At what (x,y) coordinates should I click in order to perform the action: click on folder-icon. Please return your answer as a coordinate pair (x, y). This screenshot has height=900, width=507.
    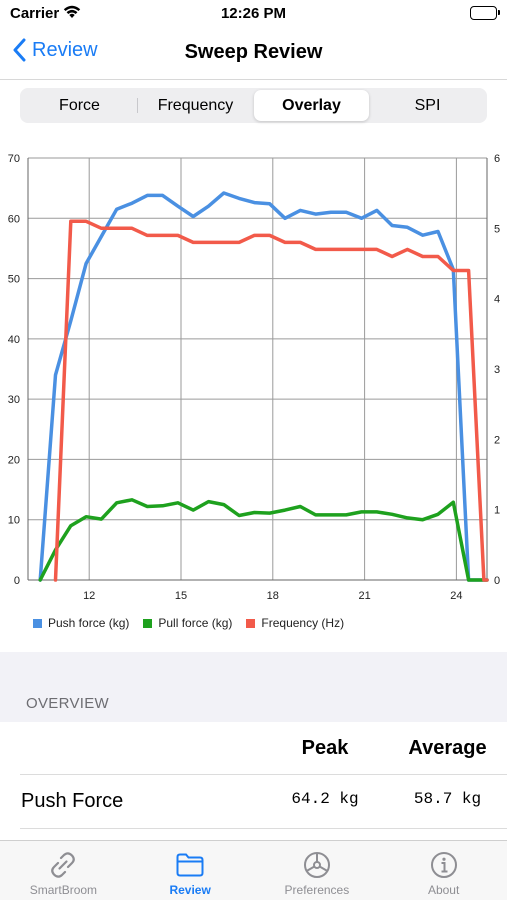
    Looking at the image, I should click on (190, 865).